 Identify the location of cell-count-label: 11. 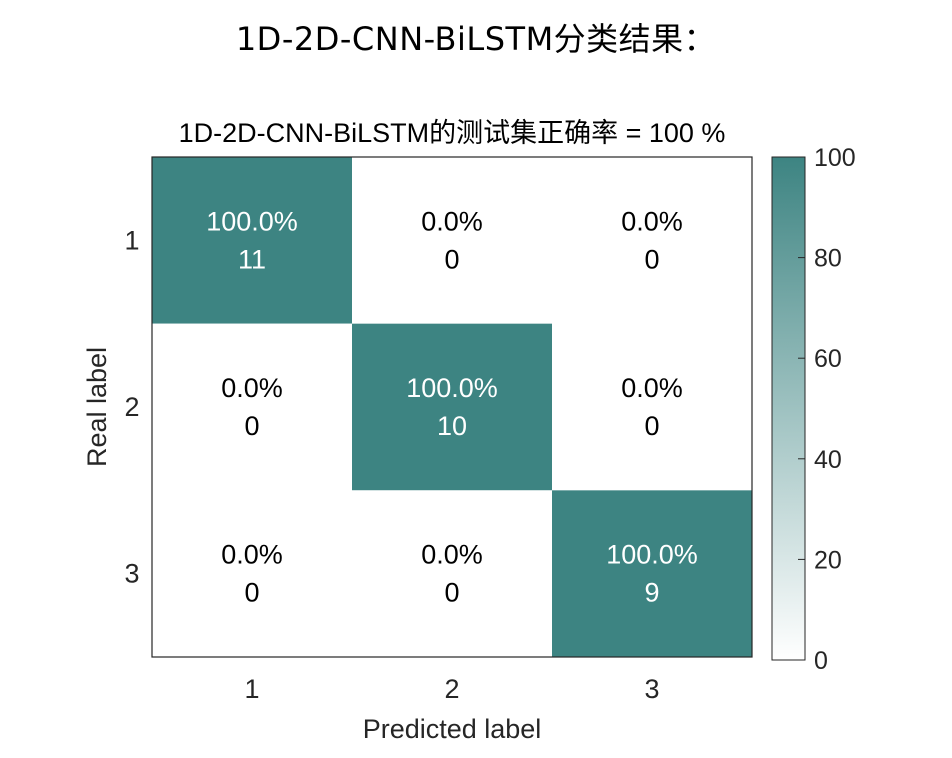
(252, 259).